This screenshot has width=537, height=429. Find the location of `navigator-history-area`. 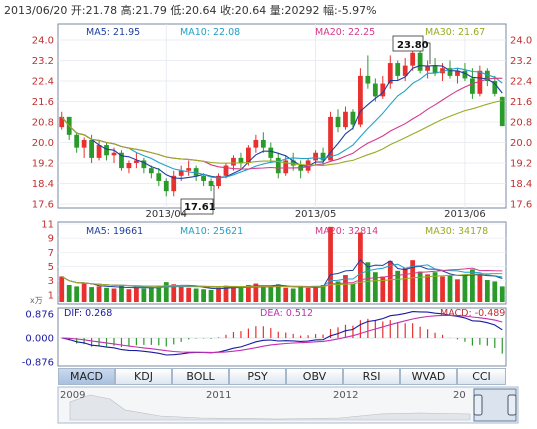

navigator-history-area is located at coordinates (270, 407).